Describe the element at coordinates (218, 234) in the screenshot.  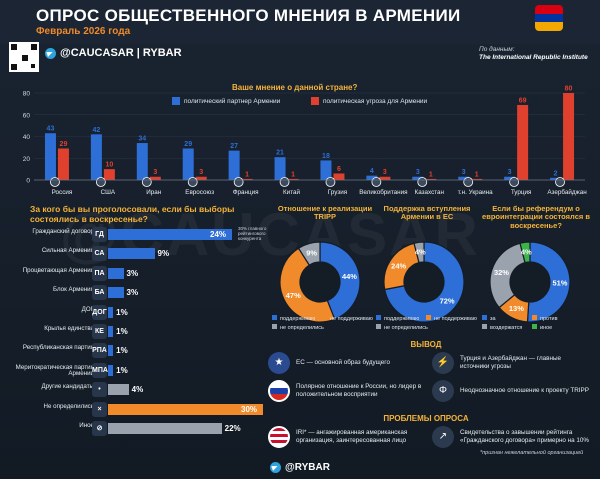
I see `vote-value-label: 24%` at that location.